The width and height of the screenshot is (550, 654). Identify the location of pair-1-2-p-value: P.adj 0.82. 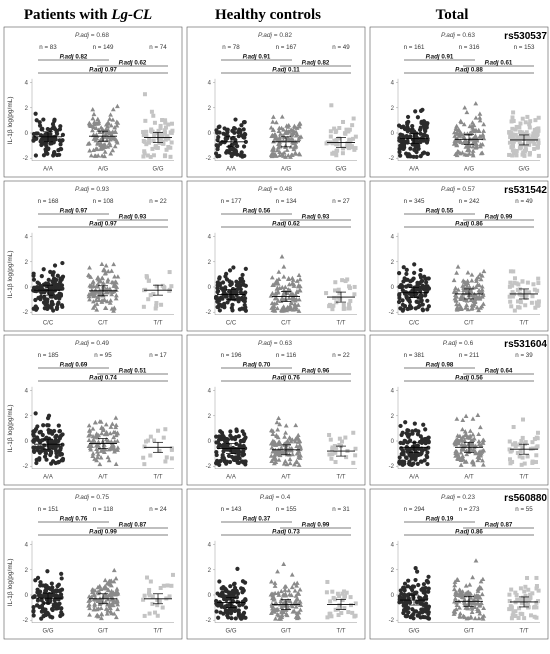
(74, 57).